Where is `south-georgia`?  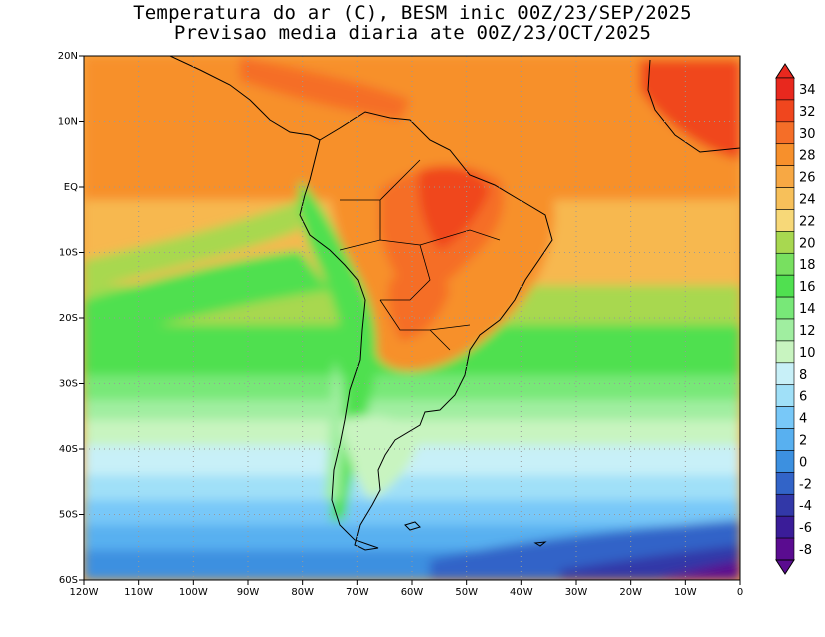
south-georgia is located at coordinates (540, 544).